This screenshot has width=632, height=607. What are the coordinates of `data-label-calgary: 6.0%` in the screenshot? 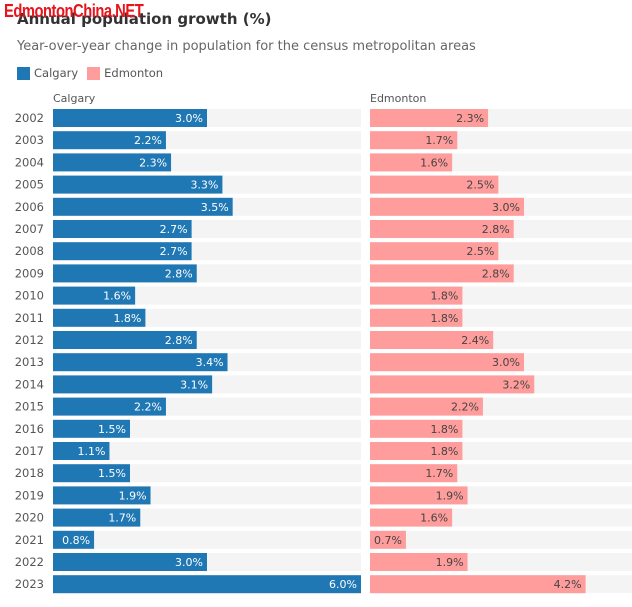 It's located at (343, 584).